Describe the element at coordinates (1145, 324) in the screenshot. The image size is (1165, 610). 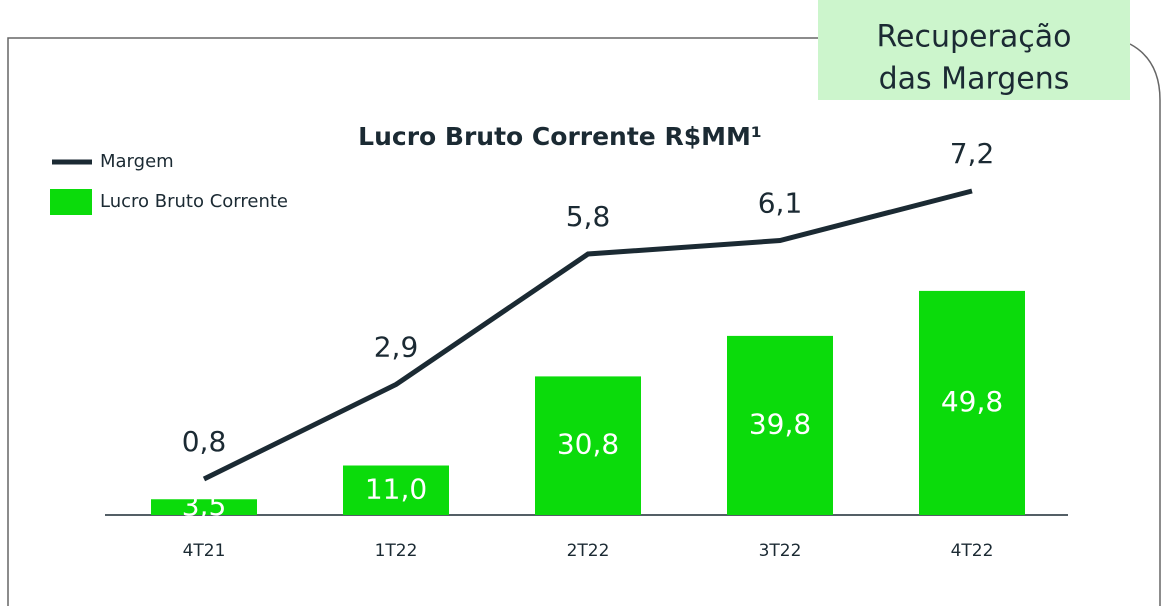
I see `frame-curve` at that location.